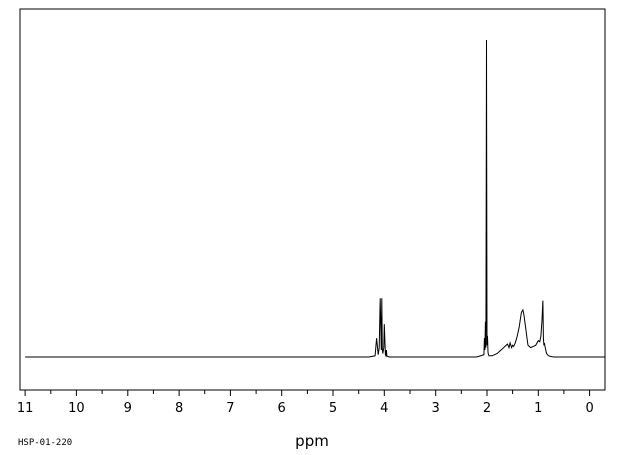 This screenshot has height=455, width=620. What do you see at coordinates (76, 408) in the screenshot?
I see `x-tick-label: 10` at bounding box center [76, 408].